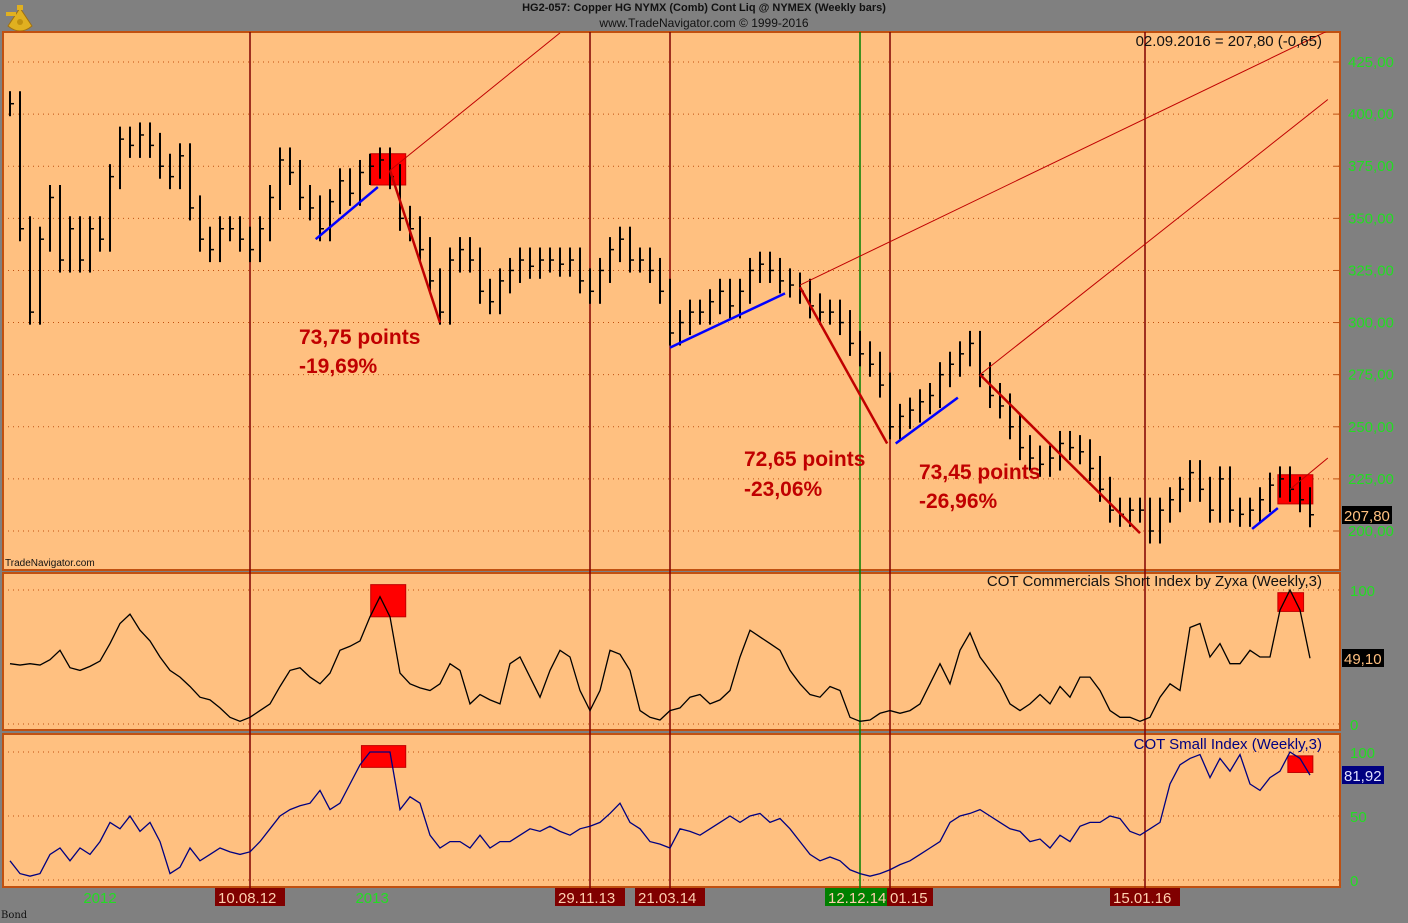 The image size is (1408, 923). I want to click on annotation-points: 73,45 points, so click(979, 472).